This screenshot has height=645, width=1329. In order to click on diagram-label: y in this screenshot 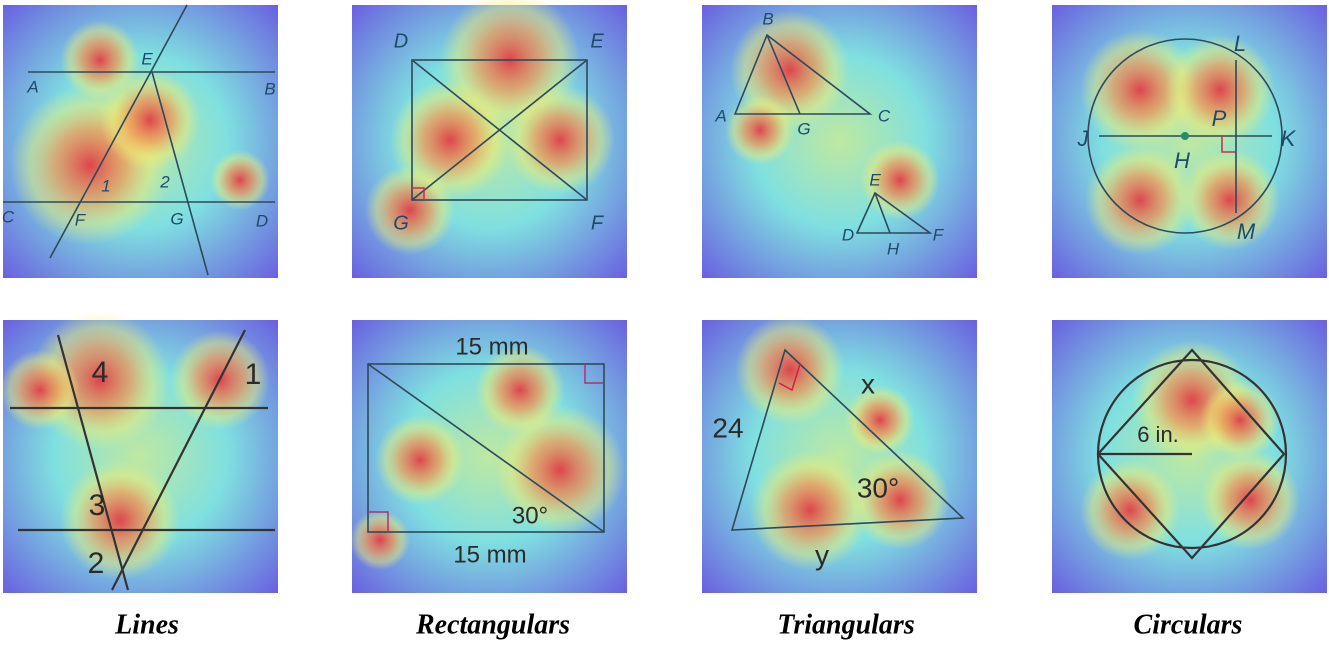, I will do `click(822, 554)`.